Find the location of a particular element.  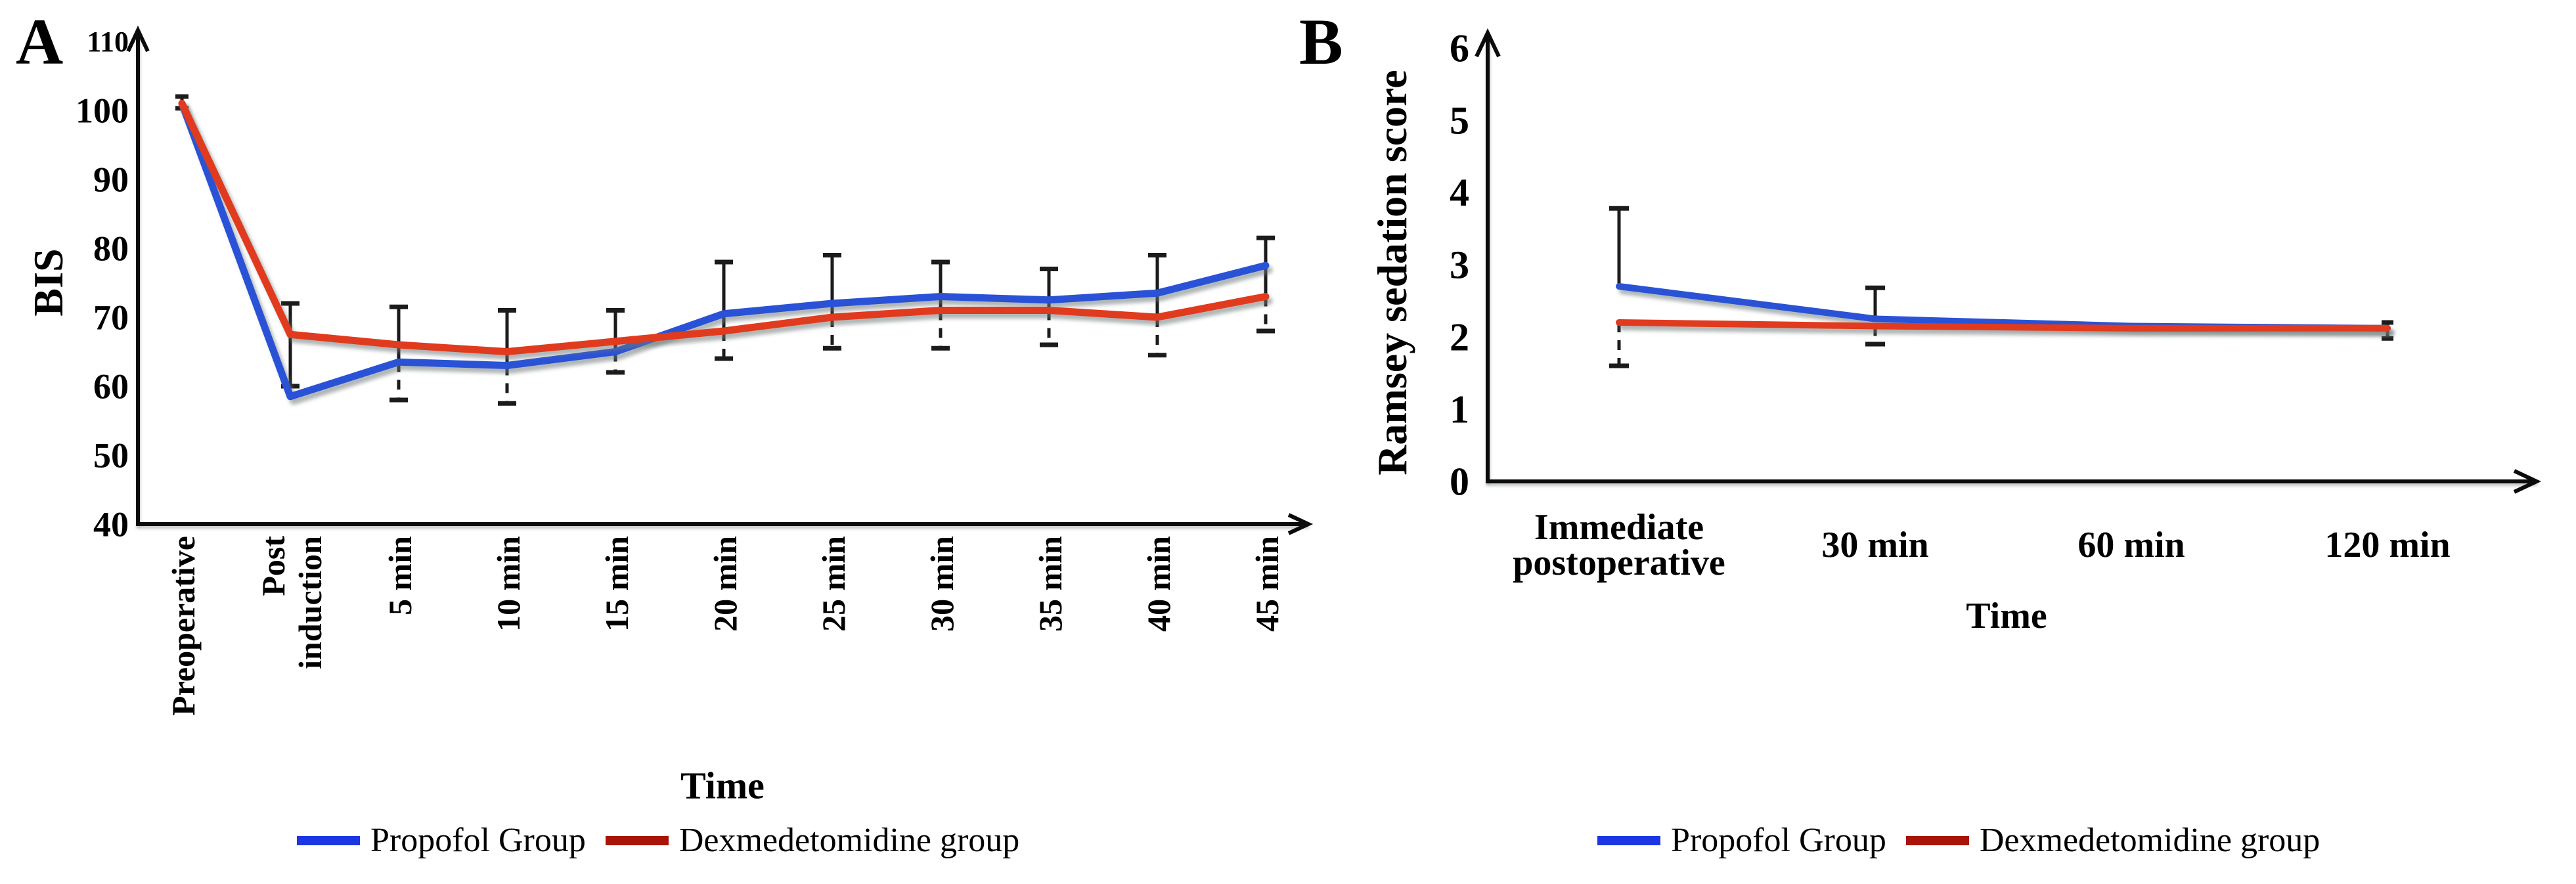

panel-a-category-label-10: 45 min is located at coordinates (1267, 584).